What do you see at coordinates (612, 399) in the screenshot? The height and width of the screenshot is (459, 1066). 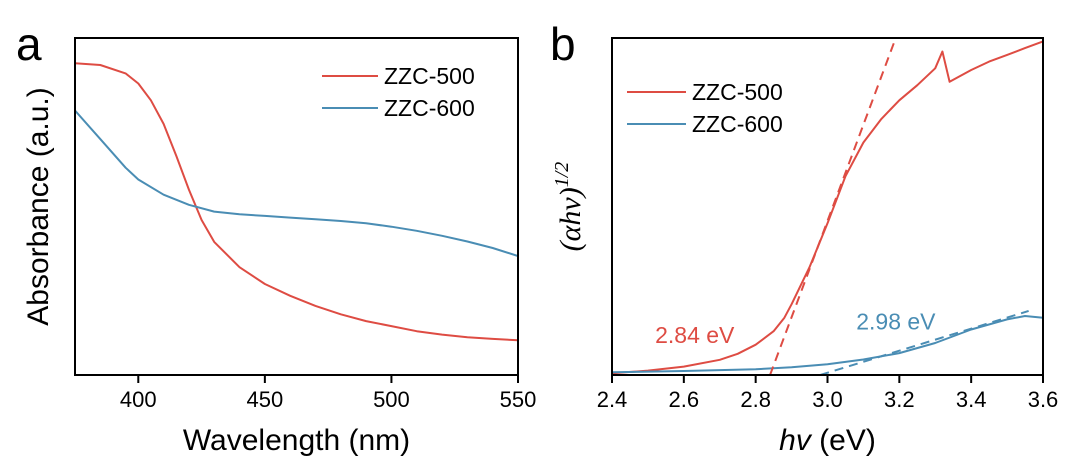 I see `x-tick-label: 2.4` at bounding box center [612, 399].